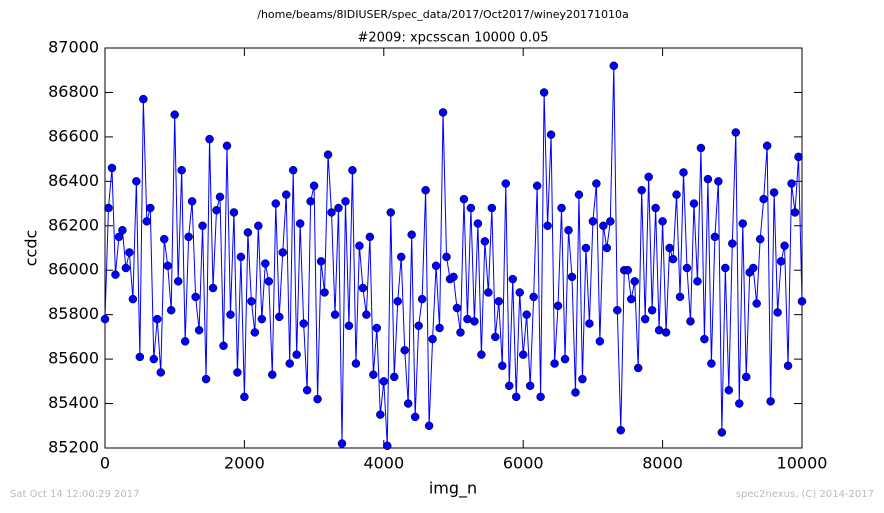 The height and width of the screenshot is (513, 884). I want to click on y-tick-label: 87000, so click(73, 47).